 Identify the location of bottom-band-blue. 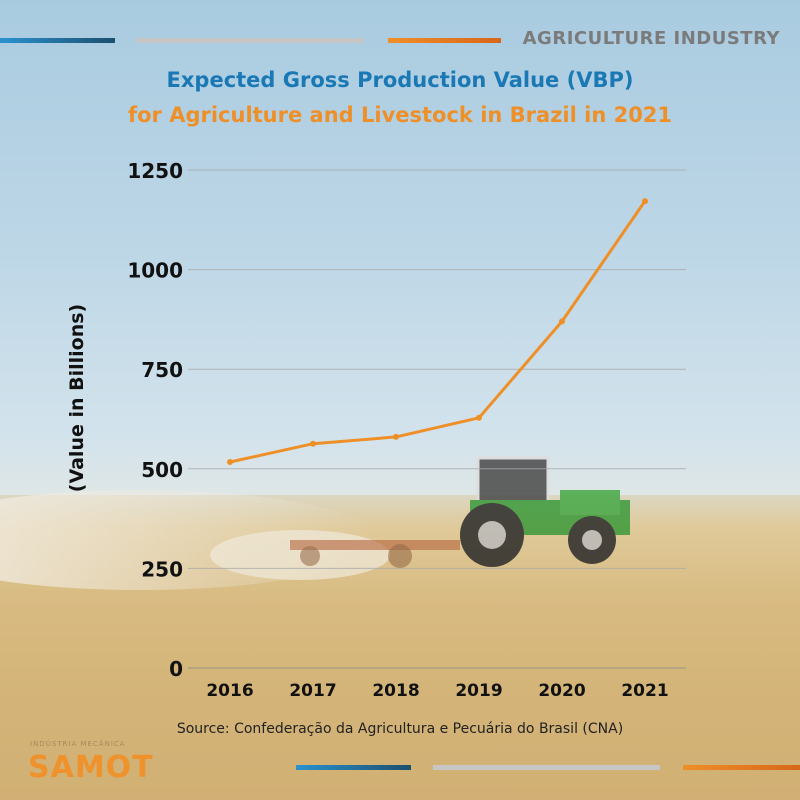
(353, 767).